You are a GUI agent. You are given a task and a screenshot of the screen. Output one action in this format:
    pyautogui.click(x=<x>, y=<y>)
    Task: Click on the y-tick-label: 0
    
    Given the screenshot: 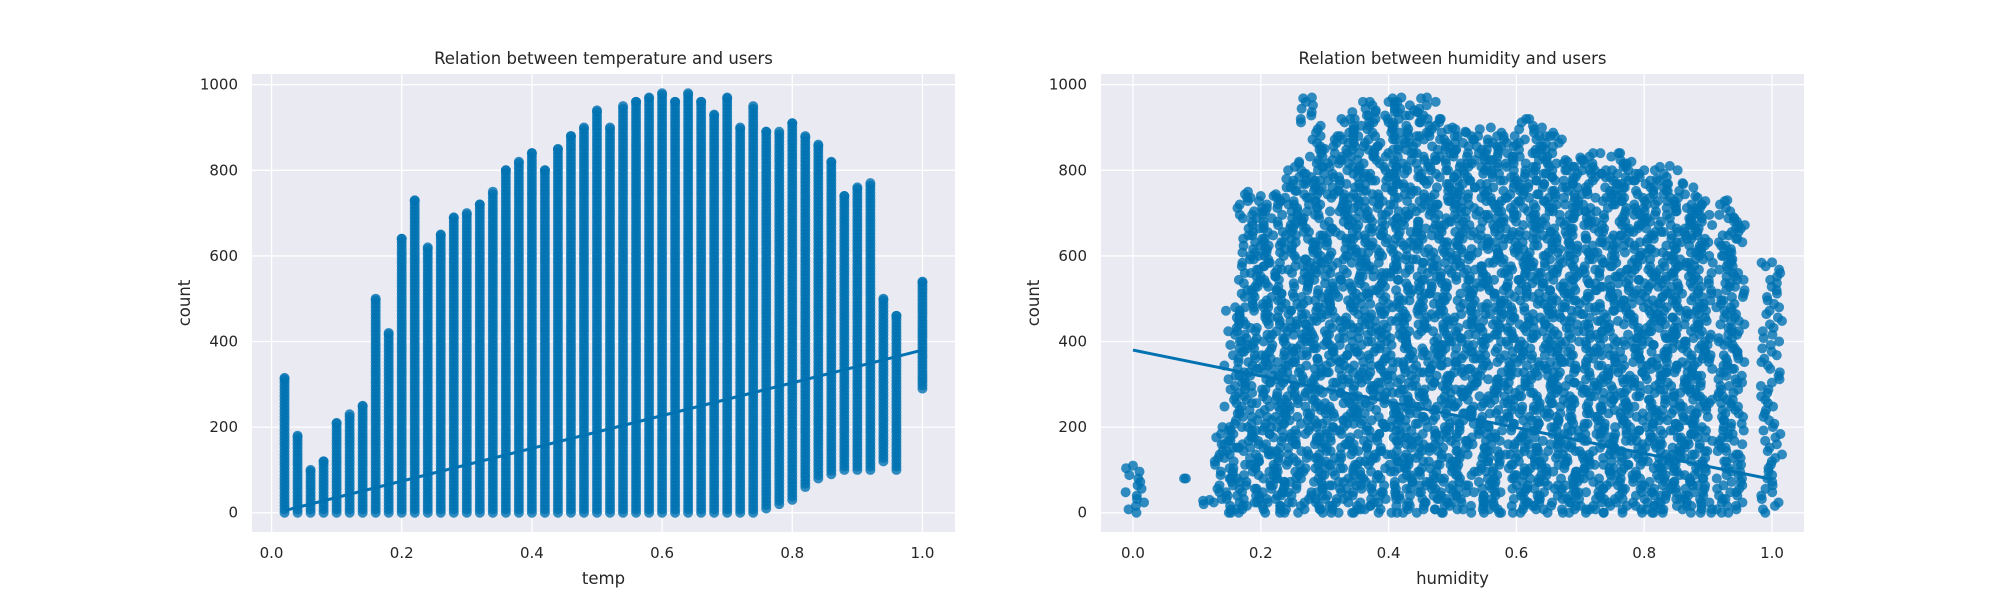 What is the action you would take?
    pyautogui.click(x=233, y=513)
    